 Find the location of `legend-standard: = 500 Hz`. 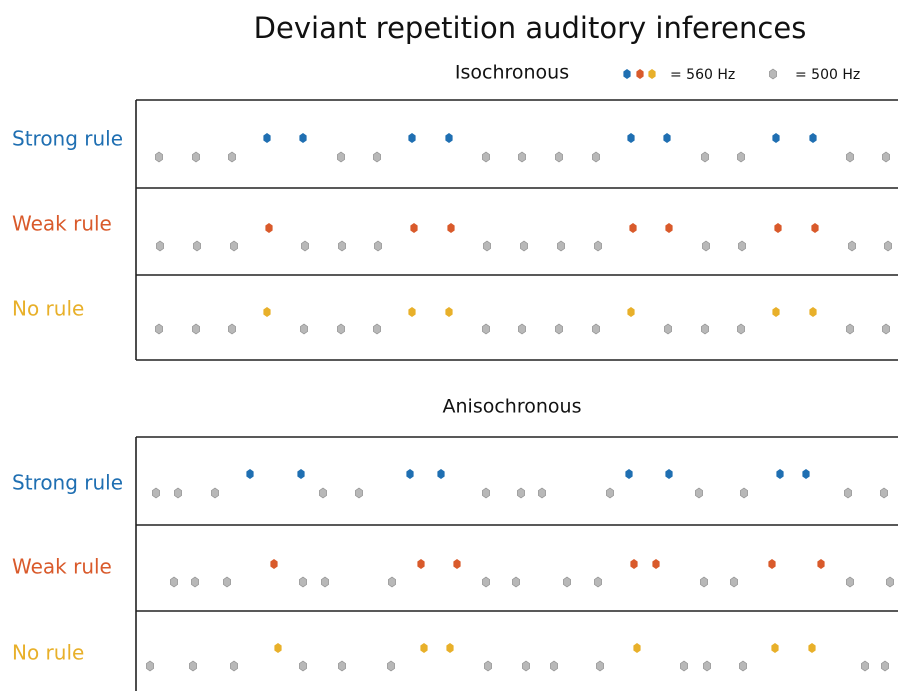

legend-standard: = 500 Hz is located at coordinates (827, 75).